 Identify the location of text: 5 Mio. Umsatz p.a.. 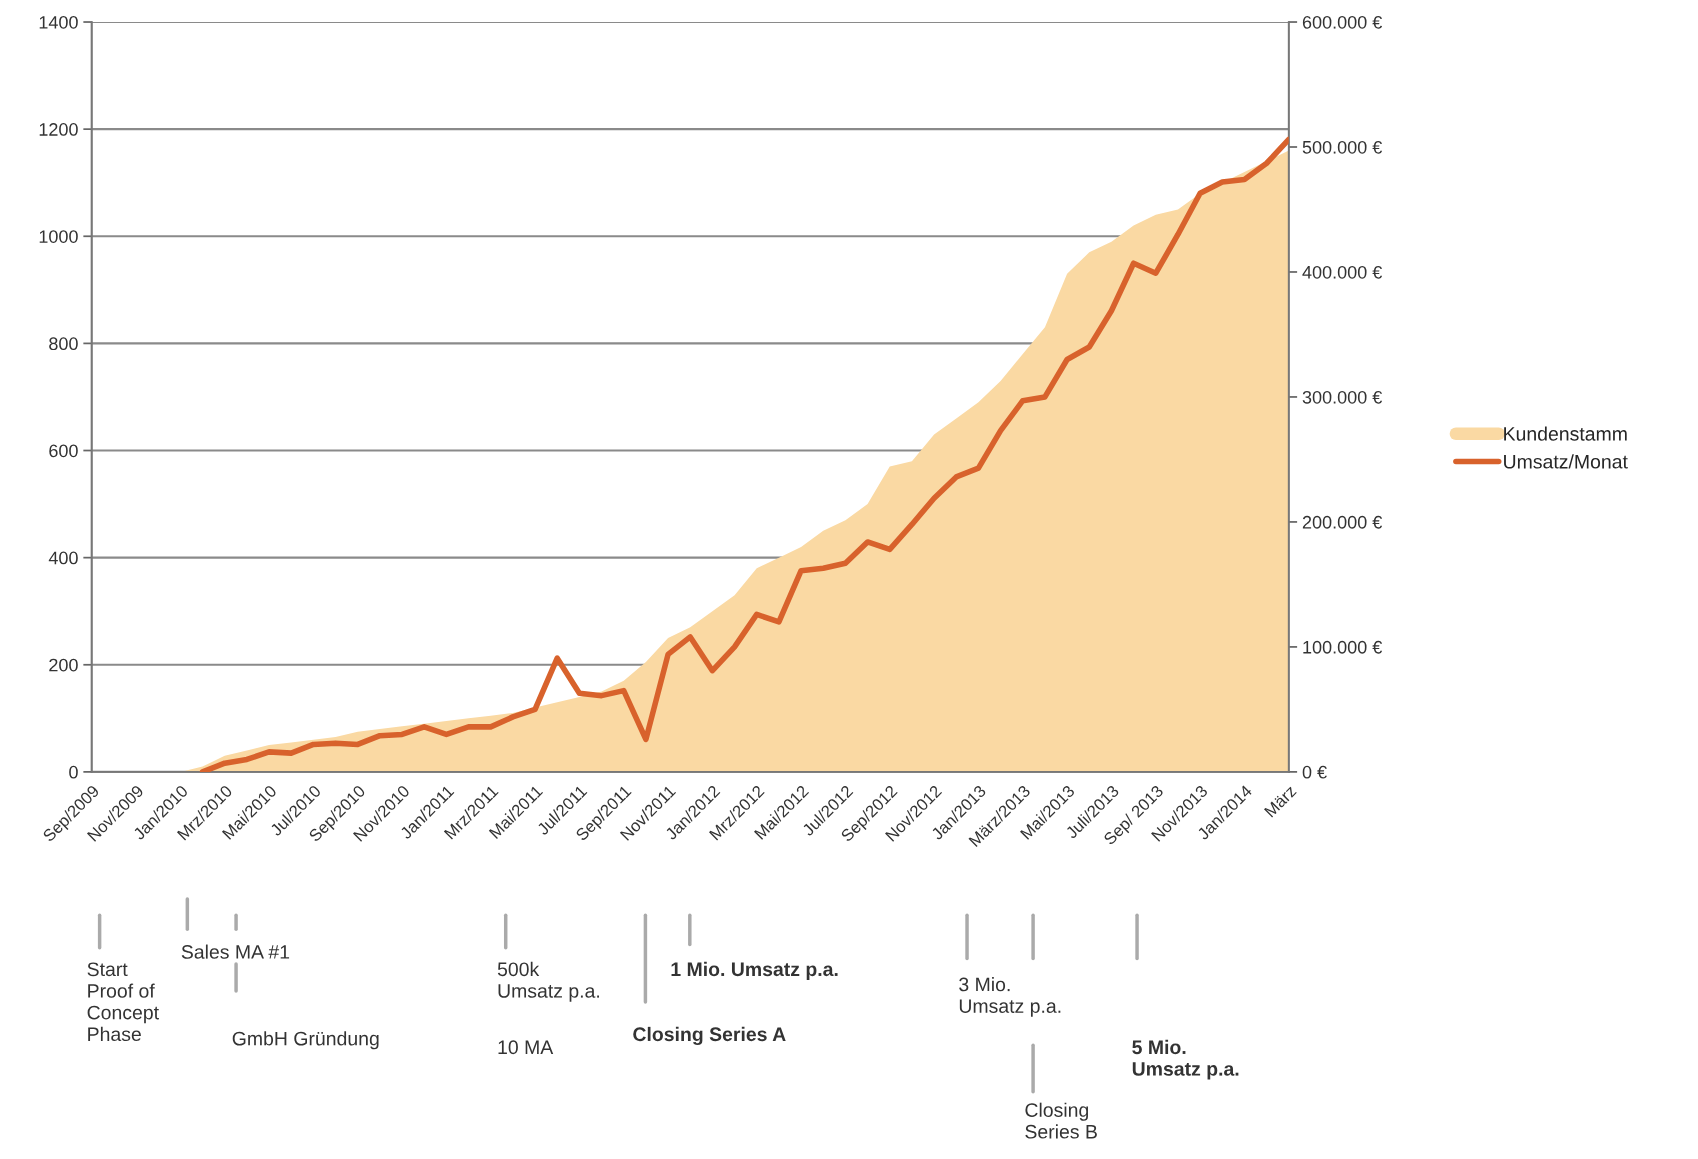
(1185, 1059).